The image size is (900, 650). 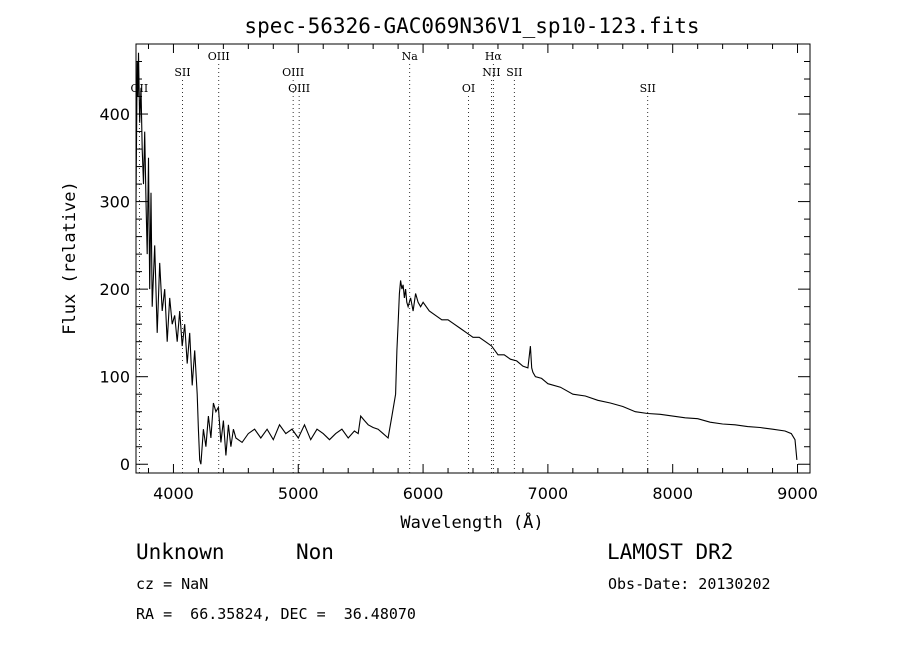 What do you see at coordinates (548, 493) in the screenshot?
I see `x-tick-label: 7000` at bounding box center [548, 493].